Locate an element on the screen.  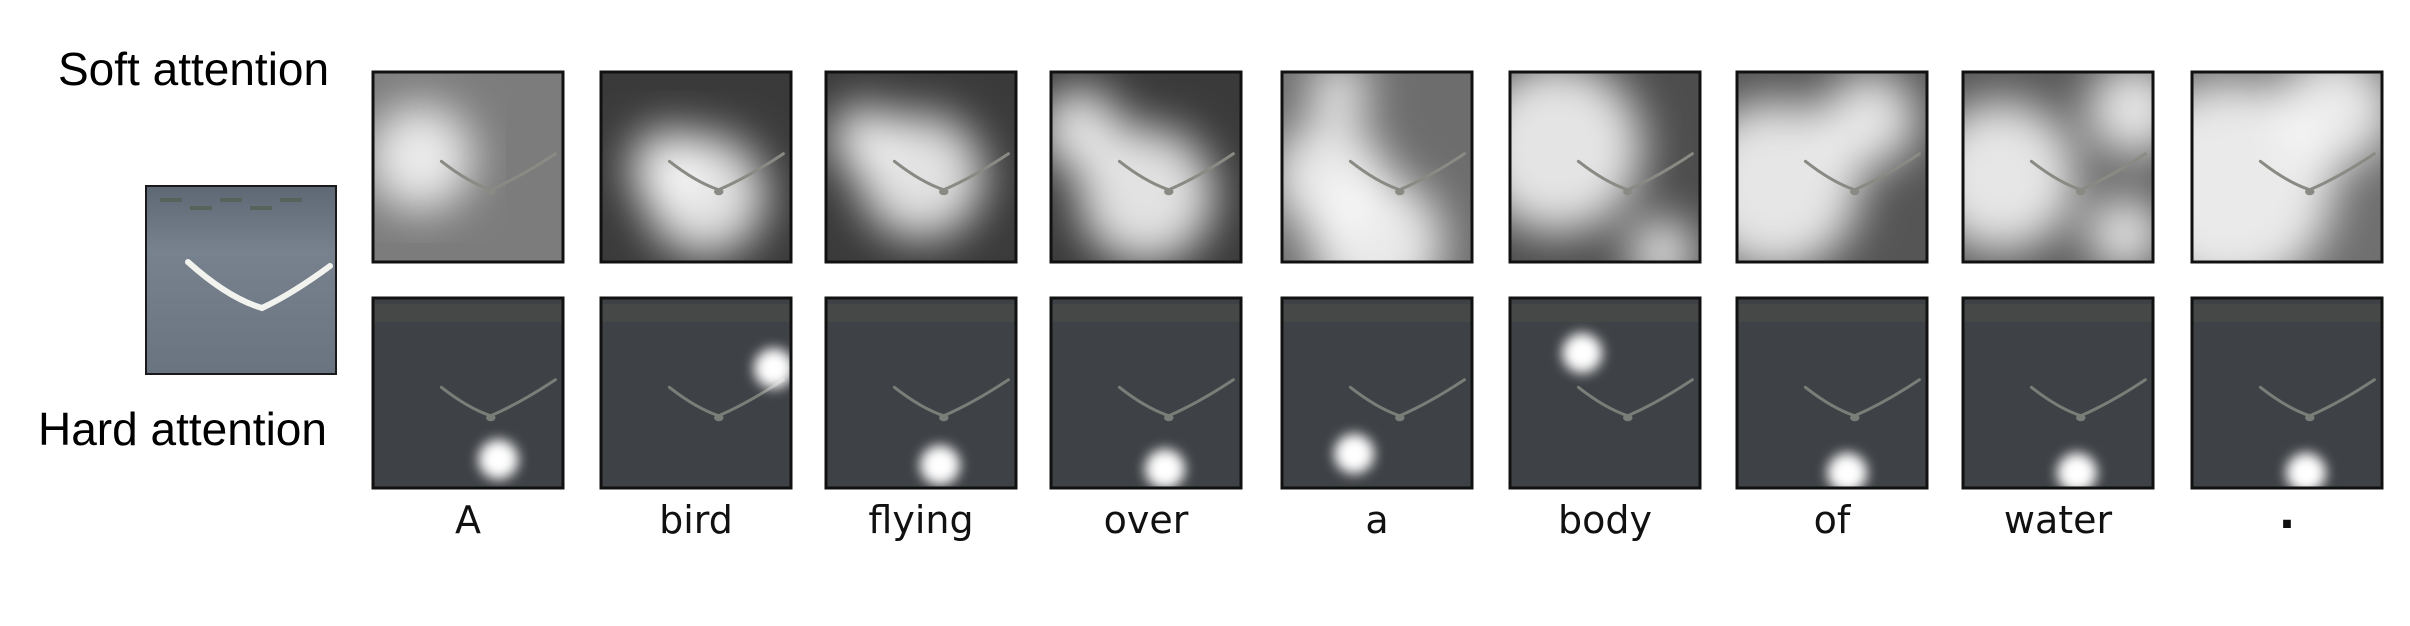
source-image is located at coordinates (241, 280).